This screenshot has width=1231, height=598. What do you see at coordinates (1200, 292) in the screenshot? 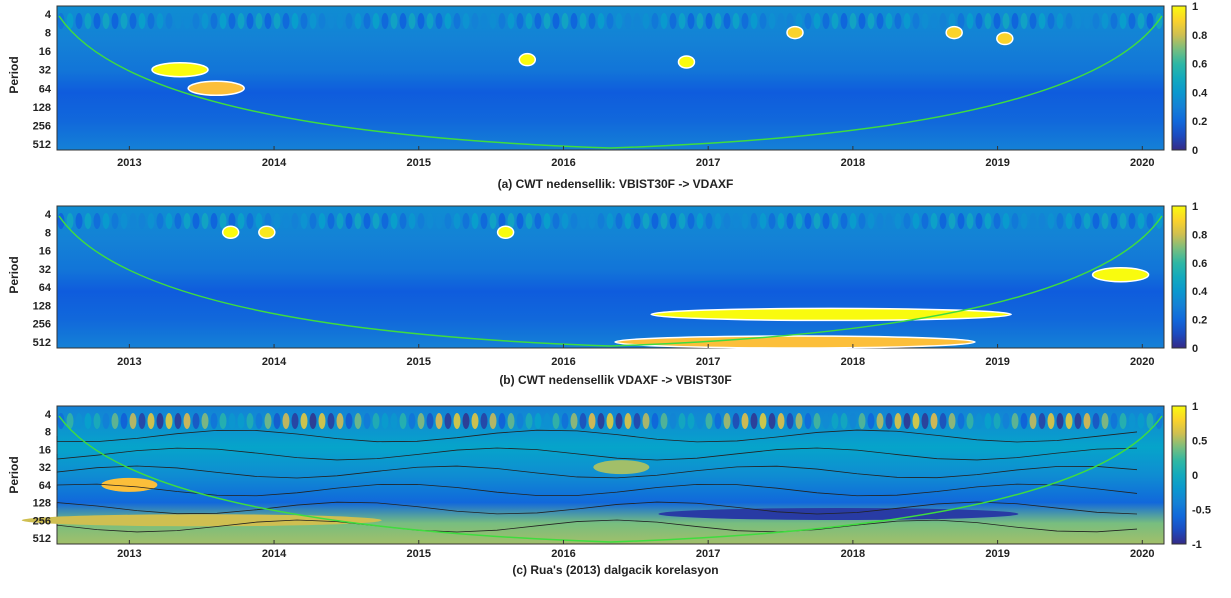
I see `colorbar-tick-label-b: 0.4` at bounding box center [1200, 292].